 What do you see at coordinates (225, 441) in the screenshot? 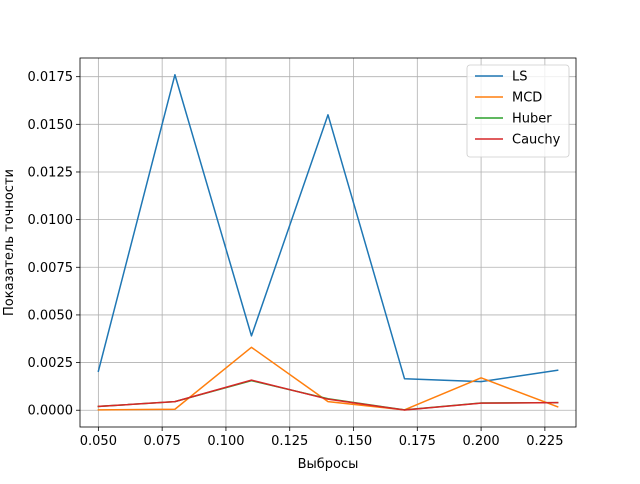
I see `x-tick-label: 0.100` at bounding box center [225, 441].